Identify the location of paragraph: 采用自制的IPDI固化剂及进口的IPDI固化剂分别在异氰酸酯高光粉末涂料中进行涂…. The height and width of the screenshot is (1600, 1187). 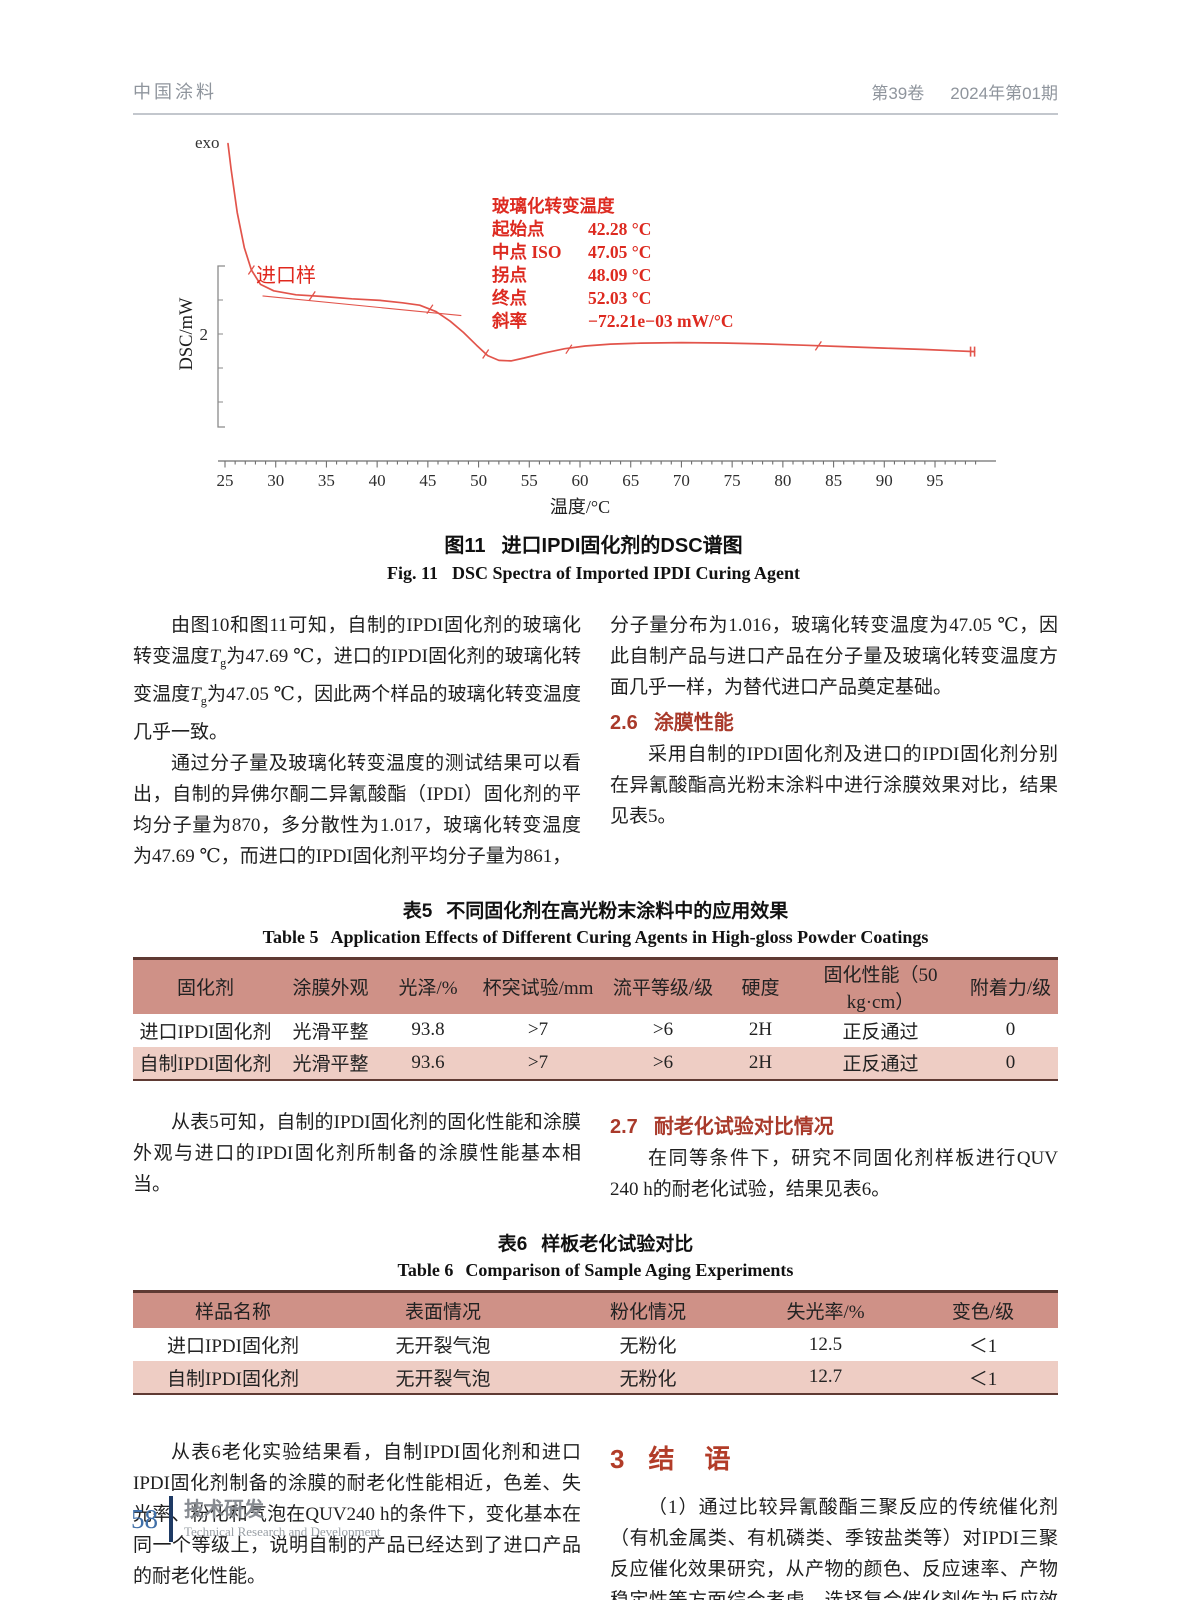
(834, 785).